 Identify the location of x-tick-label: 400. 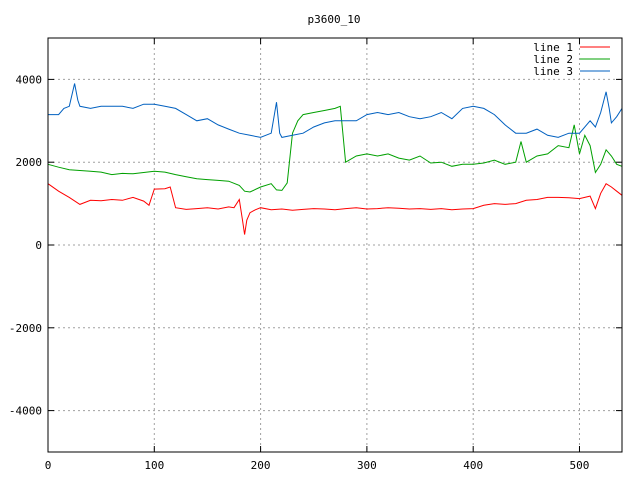
(473, 465).